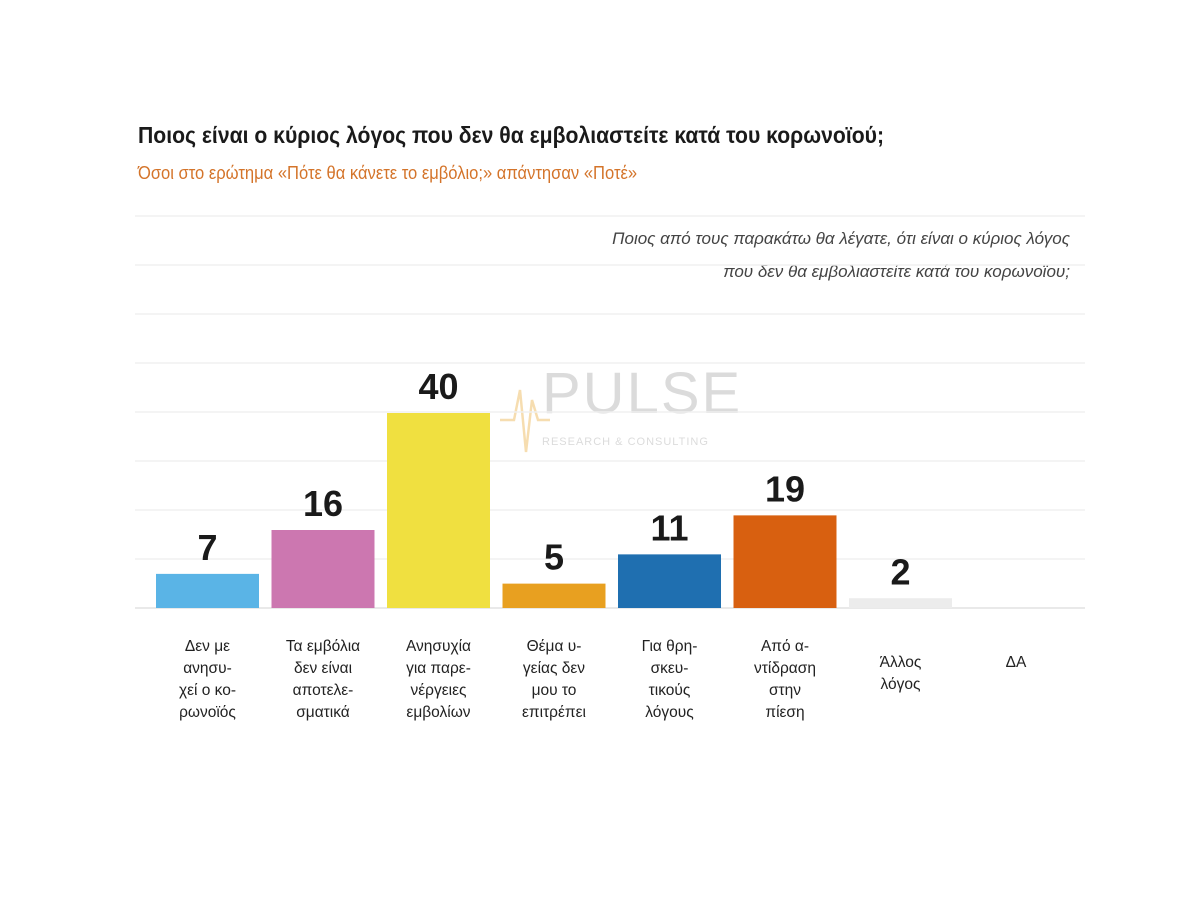 This screenshot has height=900, width=1200. Describe the element at coordinates (669, 527) in the screenshot. I see `data-label-5: 11` at that location.